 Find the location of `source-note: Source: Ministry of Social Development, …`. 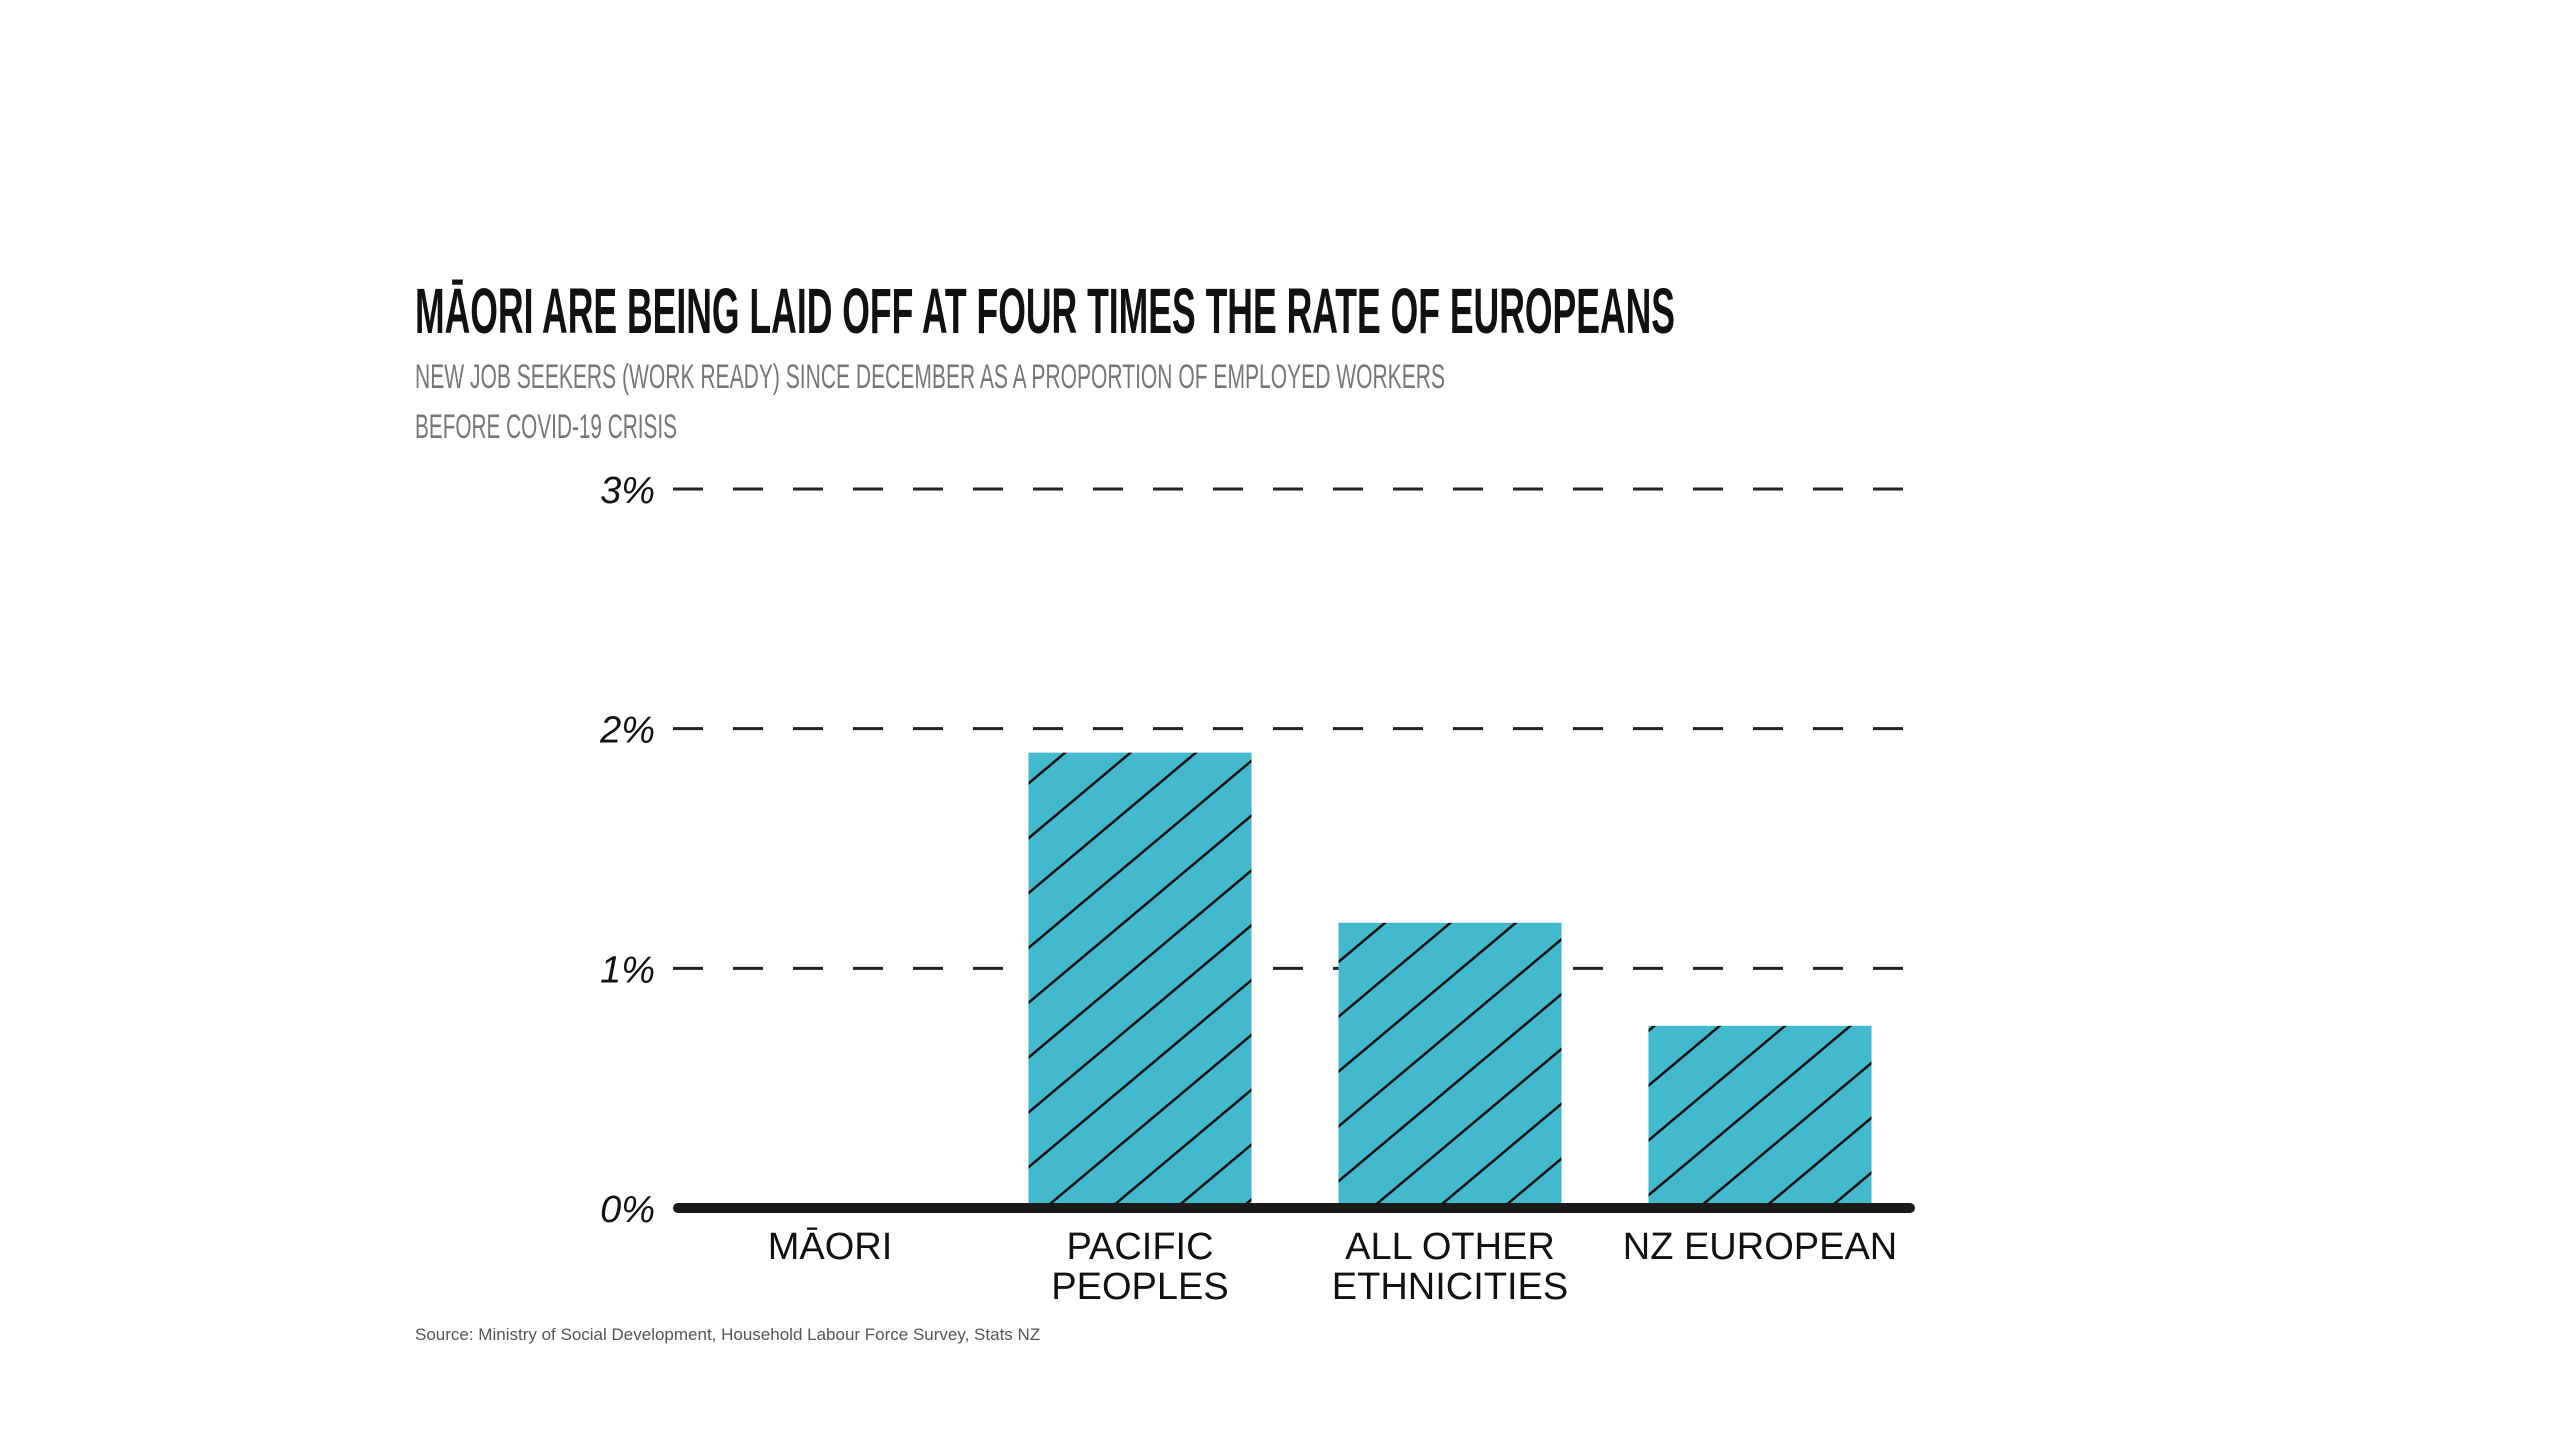

source-note: Source: Ministry of Social Development, … is located at coordinates (728, 1334).